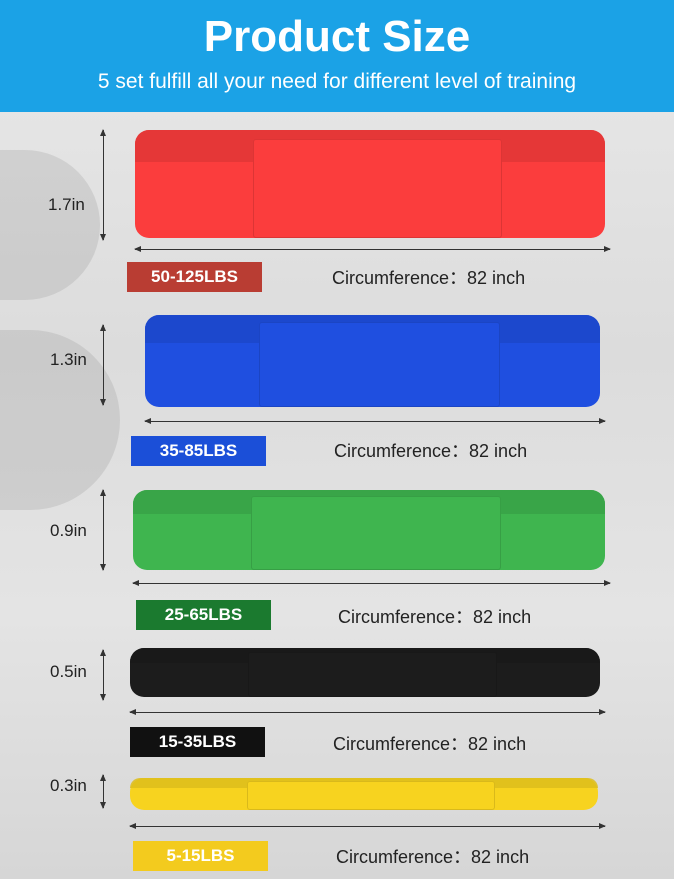 This screenshot has height=879, width=674. Describe the element at coordinates (68, 671) in the screenshot. I see `thickness-label: 0.5in` at that location.